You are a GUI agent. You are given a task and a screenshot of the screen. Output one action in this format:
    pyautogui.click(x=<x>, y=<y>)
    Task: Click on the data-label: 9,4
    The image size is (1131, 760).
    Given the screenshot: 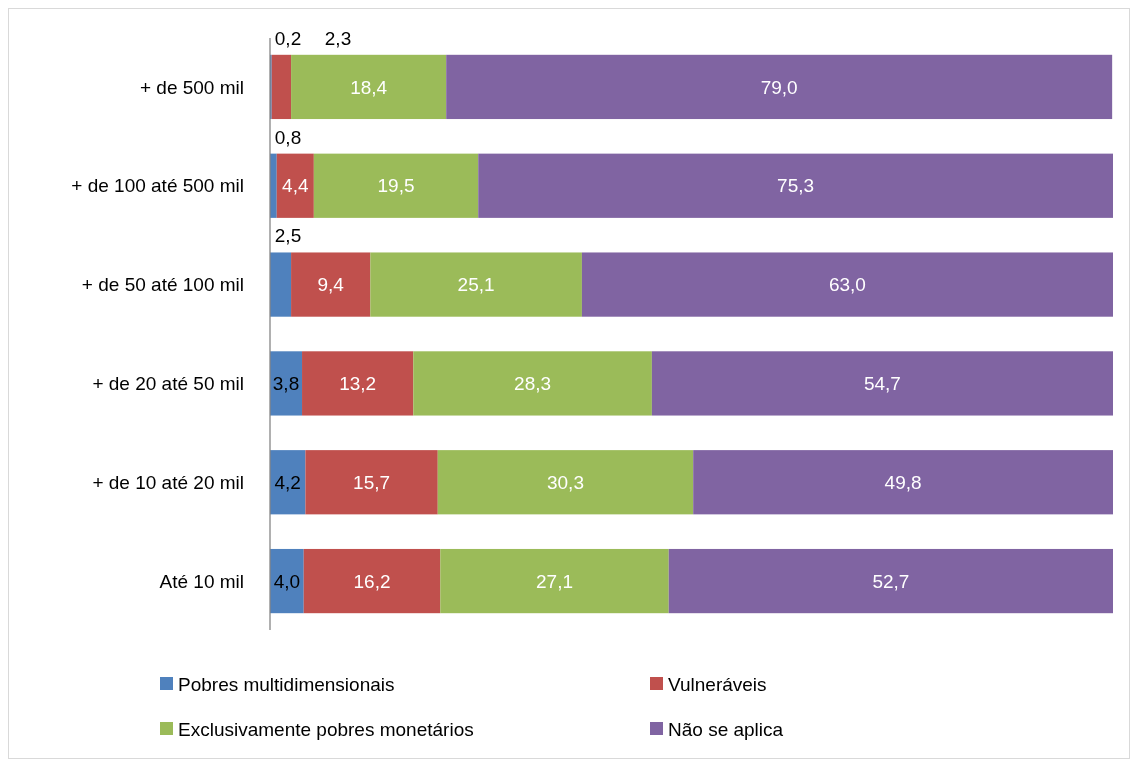 What is the action you would take?
    pyautogui.click(x=331, y=285)
    